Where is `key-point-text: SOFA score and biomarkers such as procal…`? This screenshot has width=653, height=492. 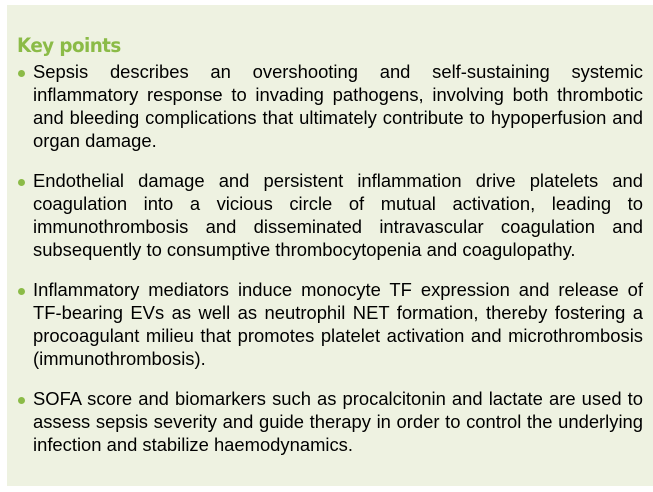 key-point-text: SOFA score and biomarkers such as procal… is located at coordinates (338, 421).